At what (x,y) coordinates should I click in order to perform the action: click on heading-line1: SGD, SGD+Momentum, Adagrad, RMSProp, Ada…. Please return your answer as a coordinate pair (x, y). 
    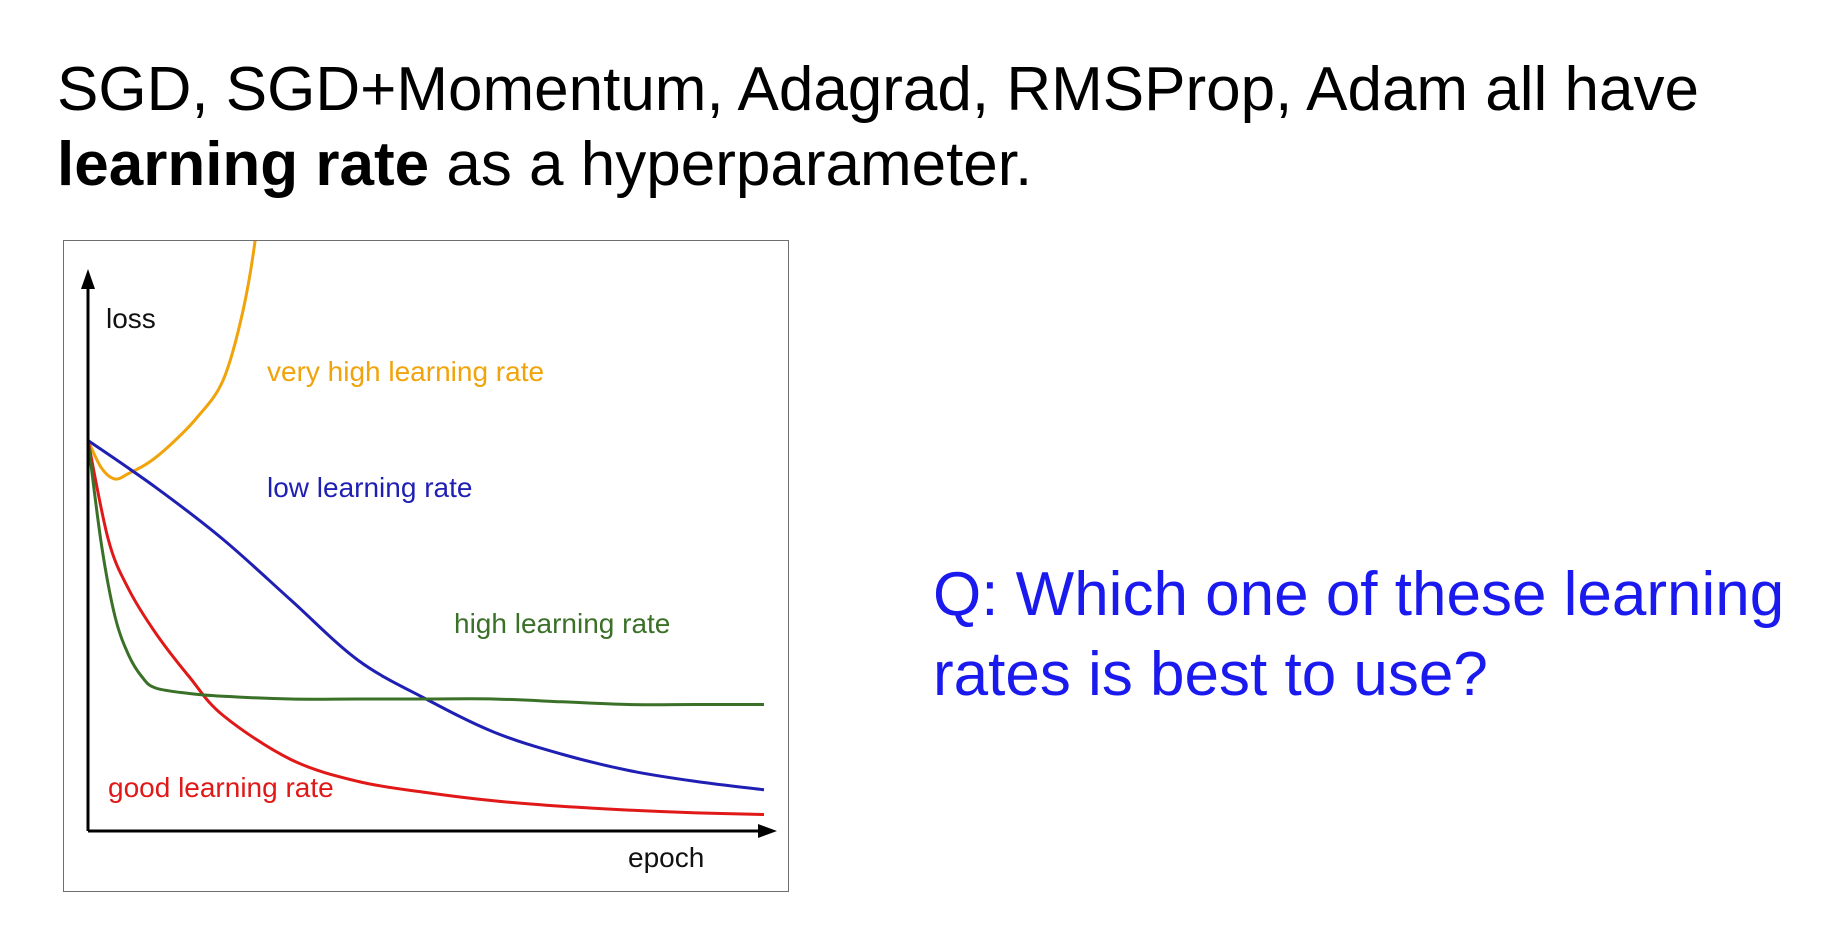
    Looking at the image, I should click on (878, 89).